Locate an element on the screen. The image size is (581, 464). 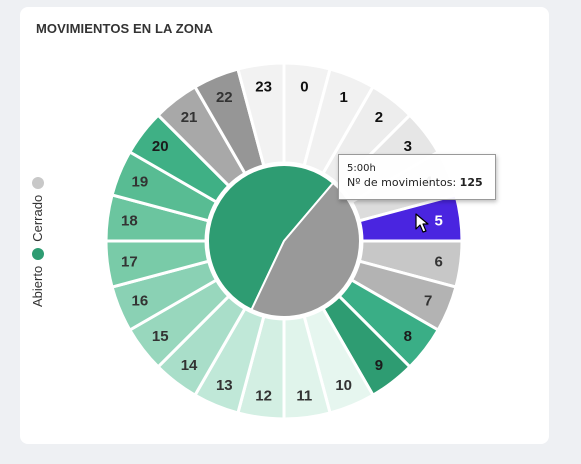
hour-label-15: 15 is located at coordinates (160, 336).